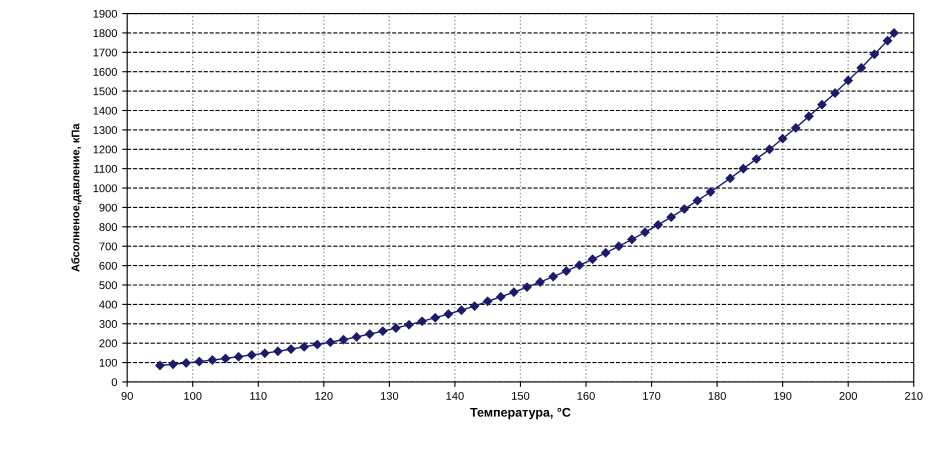 The image size is (942, 452). I want to click on y-tick-label: 1000, so click(106, 188).